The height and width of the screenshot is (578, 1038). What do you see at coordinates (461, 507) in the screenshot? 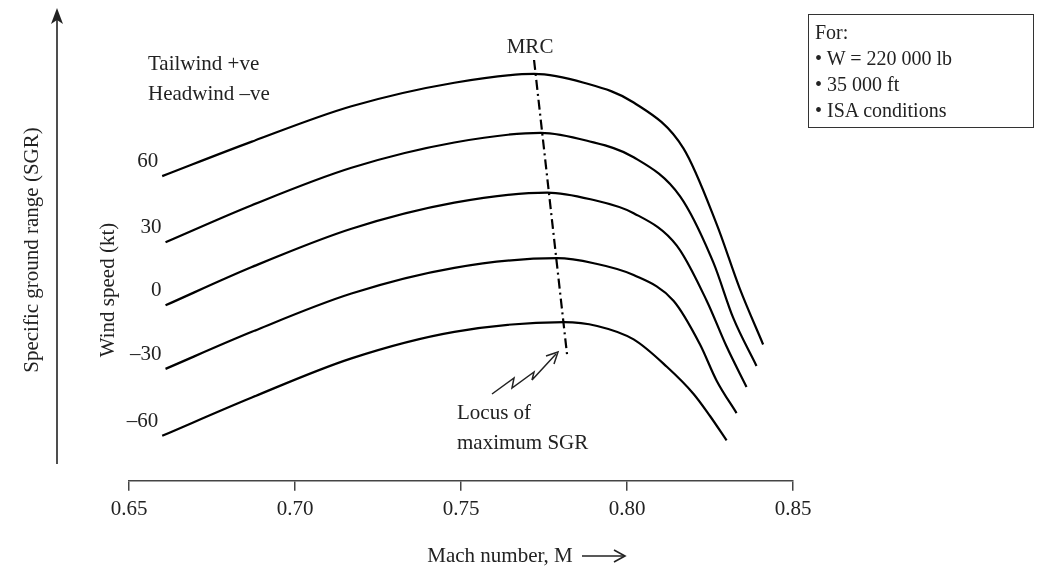
I see `x-tick-label: 0.75` at bounding box center [461, 507].